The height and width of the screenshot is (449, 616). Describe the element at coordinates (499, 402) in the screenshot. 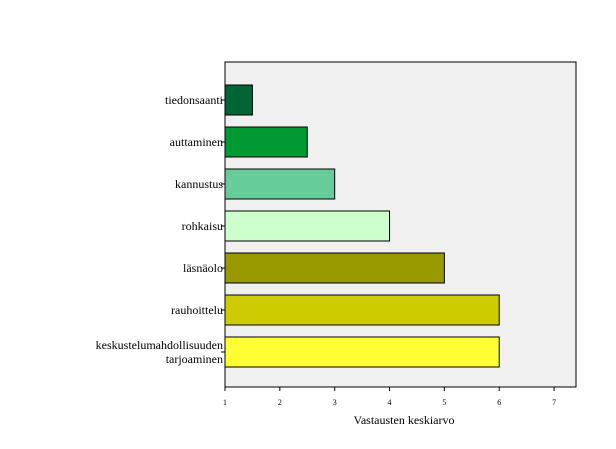

I see `x-tick-label: 6` at that location.